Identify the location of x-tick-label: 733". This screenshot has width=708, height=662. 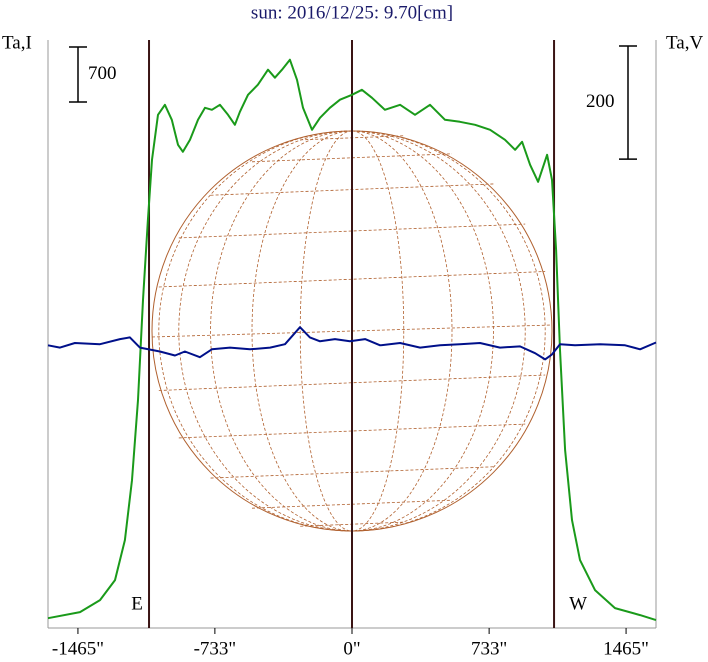
(489, 648).